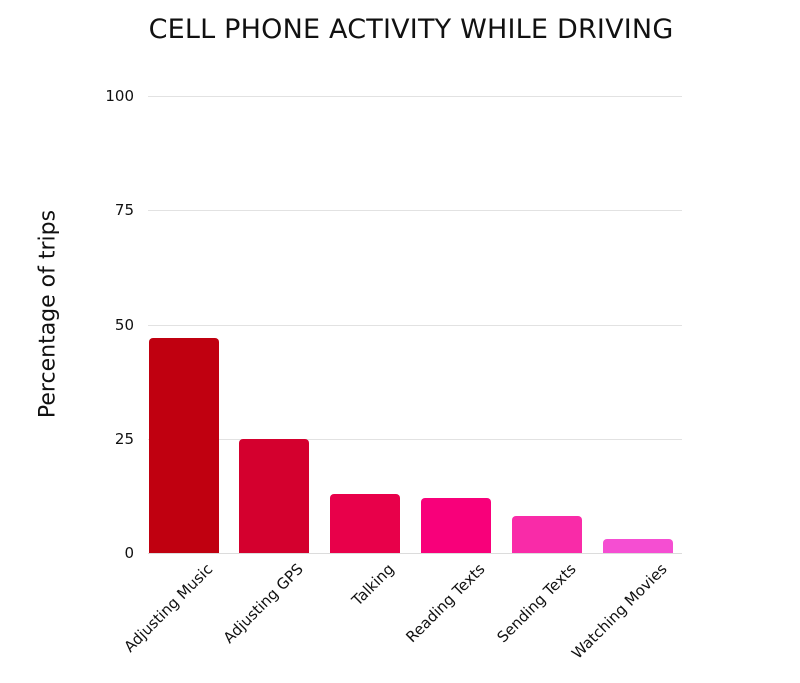 The image size is (800, 683). Describe the element at coordinates (637, 546) in the screenshot. I see `bar-watching-movies` at that location.